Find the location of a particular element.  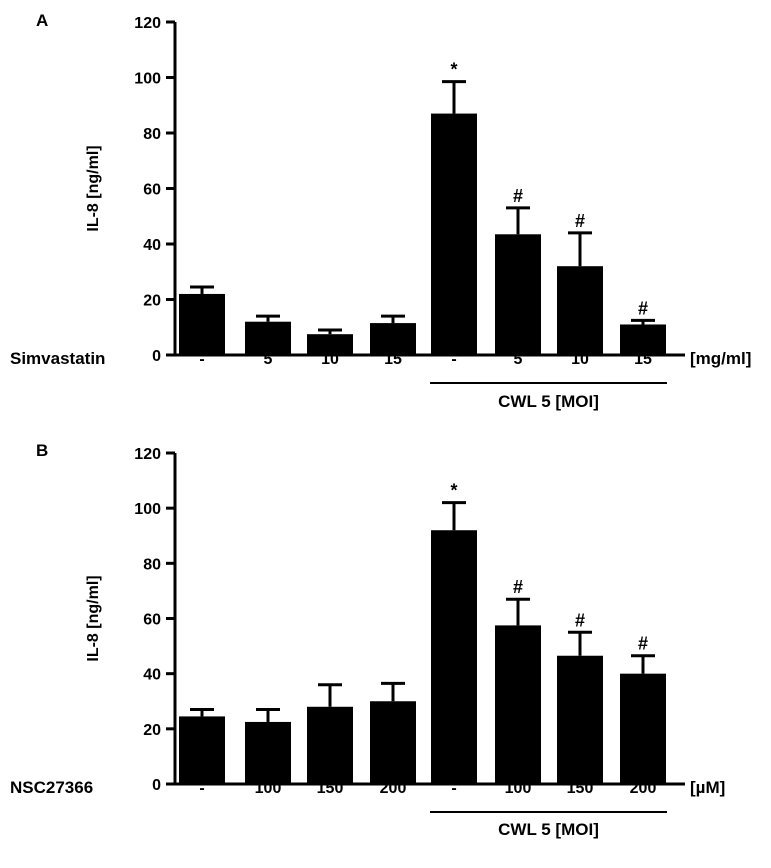

unit-label: [mg/ml] is located at coordinates (720, 358).